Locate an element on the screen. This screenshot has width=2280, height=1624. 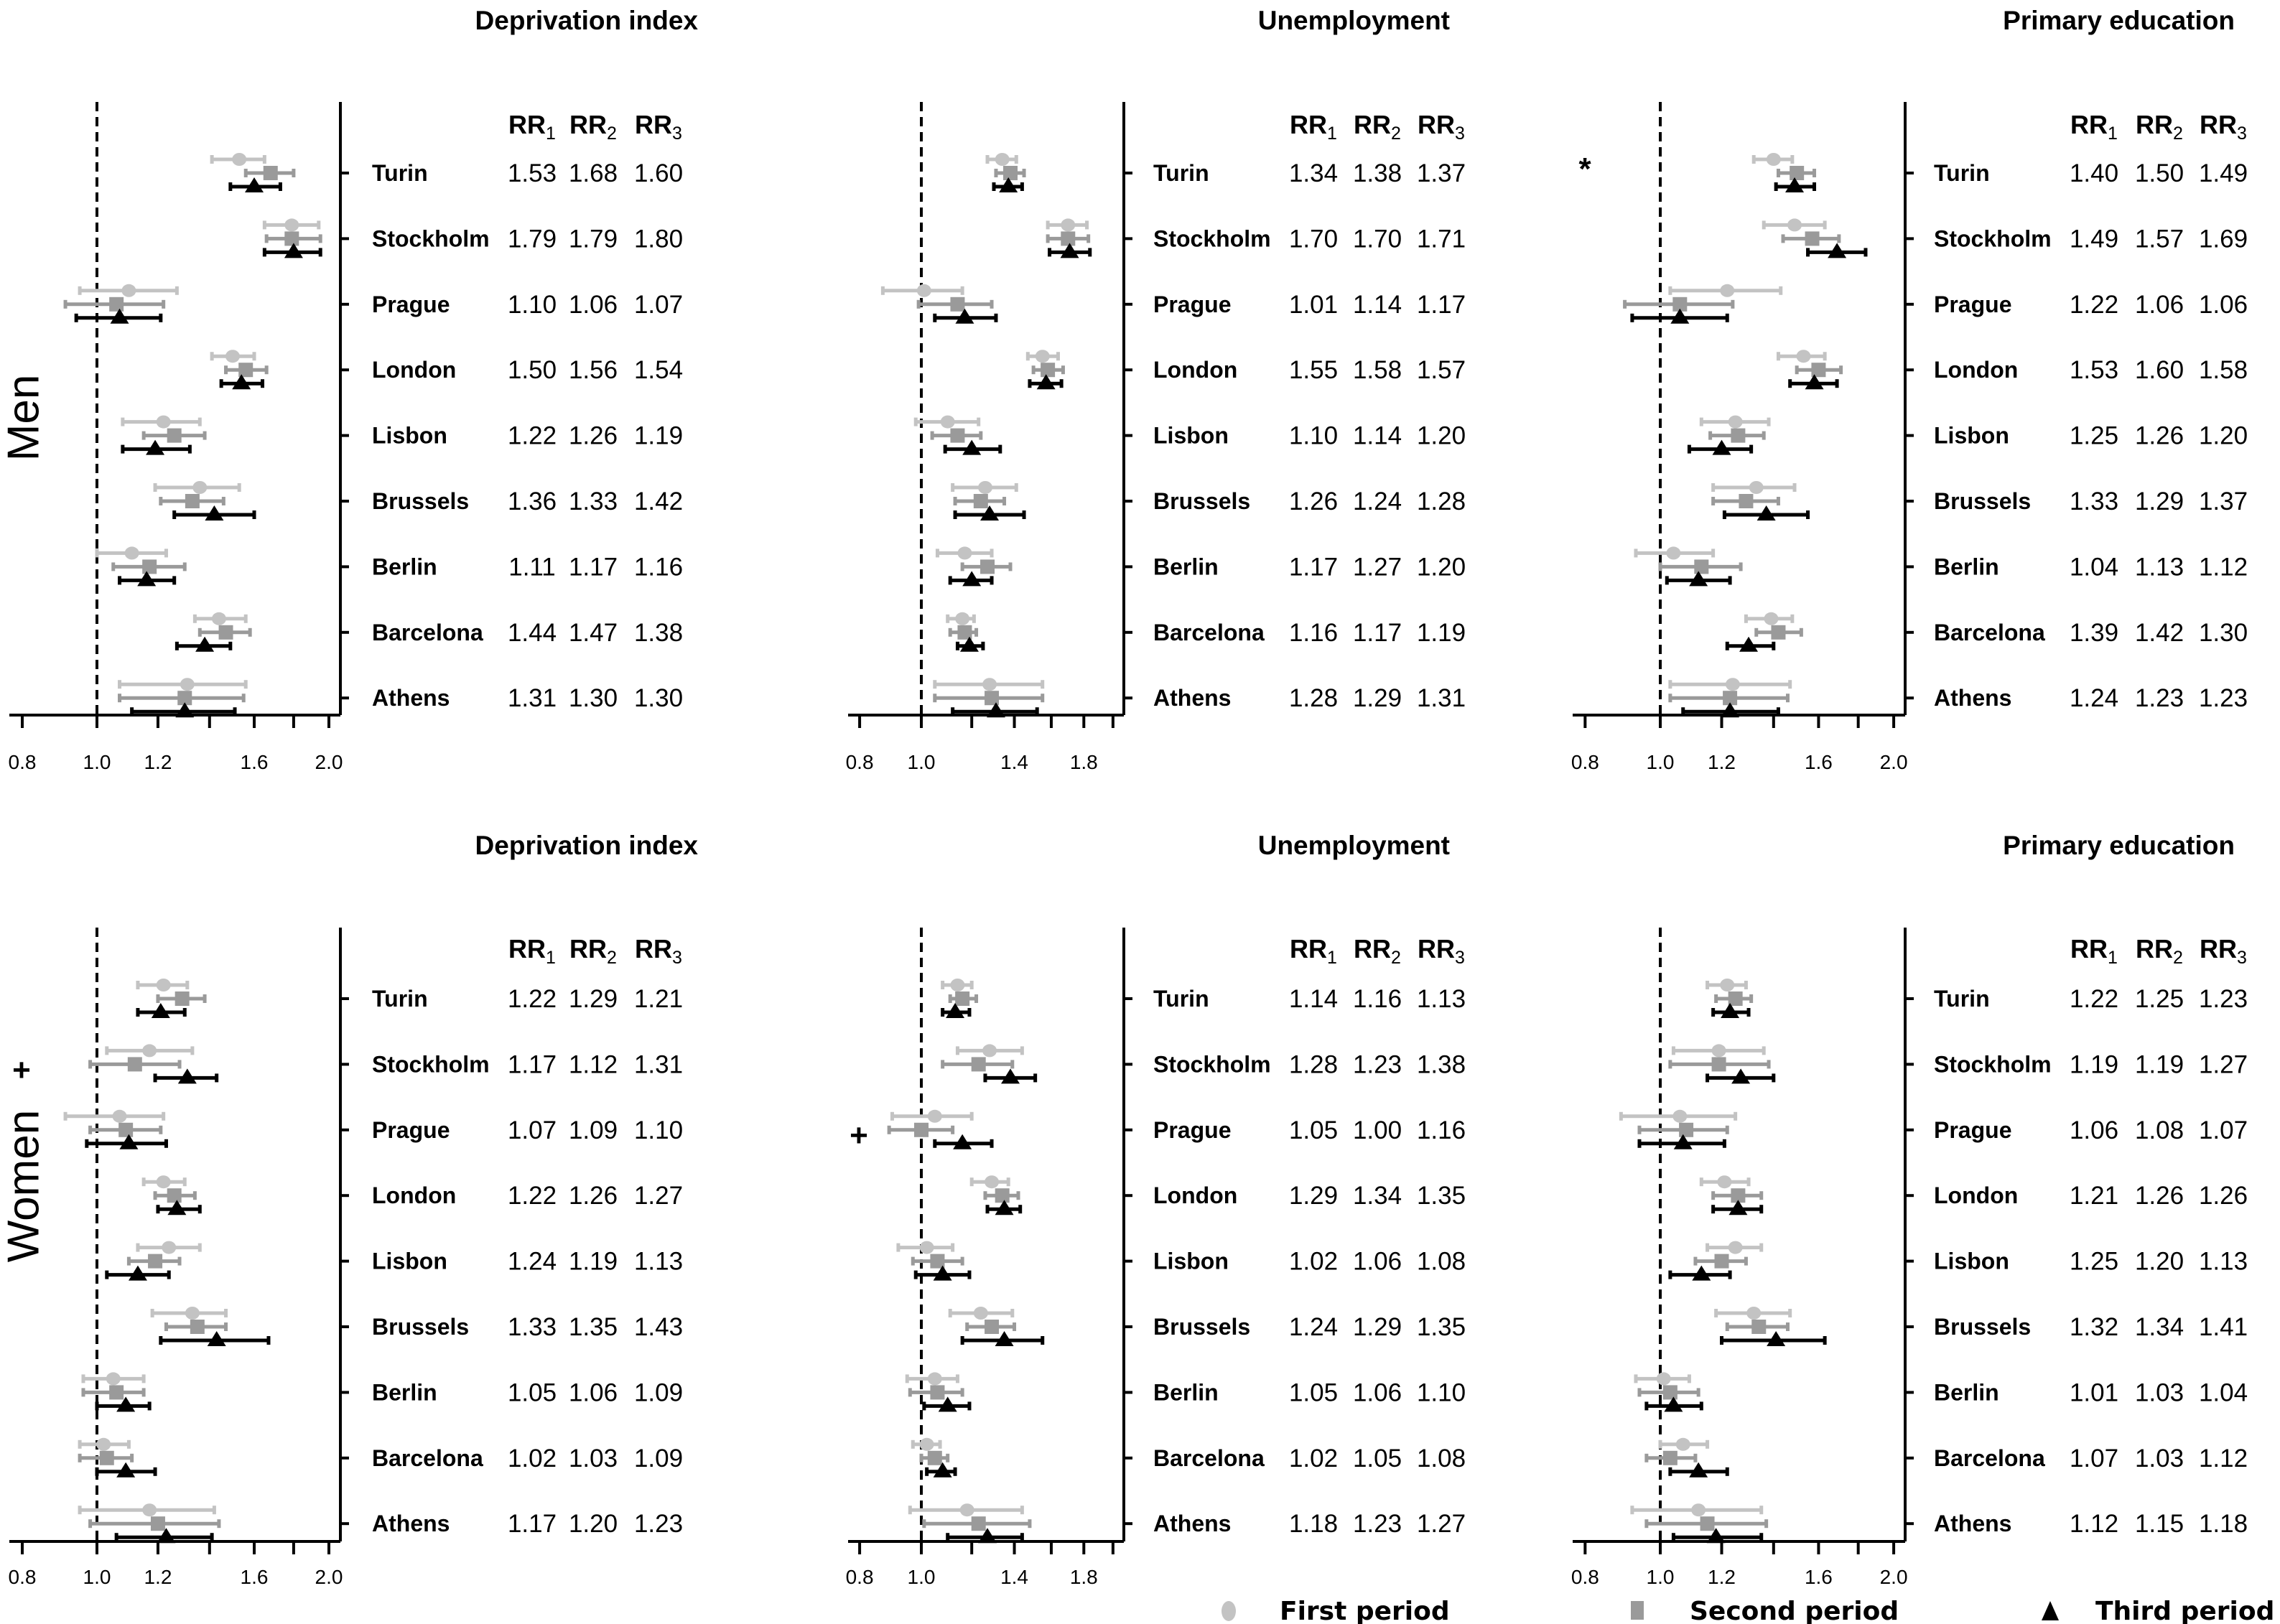
rr-header-subscript: 2 is located at coordinates (612, 958).